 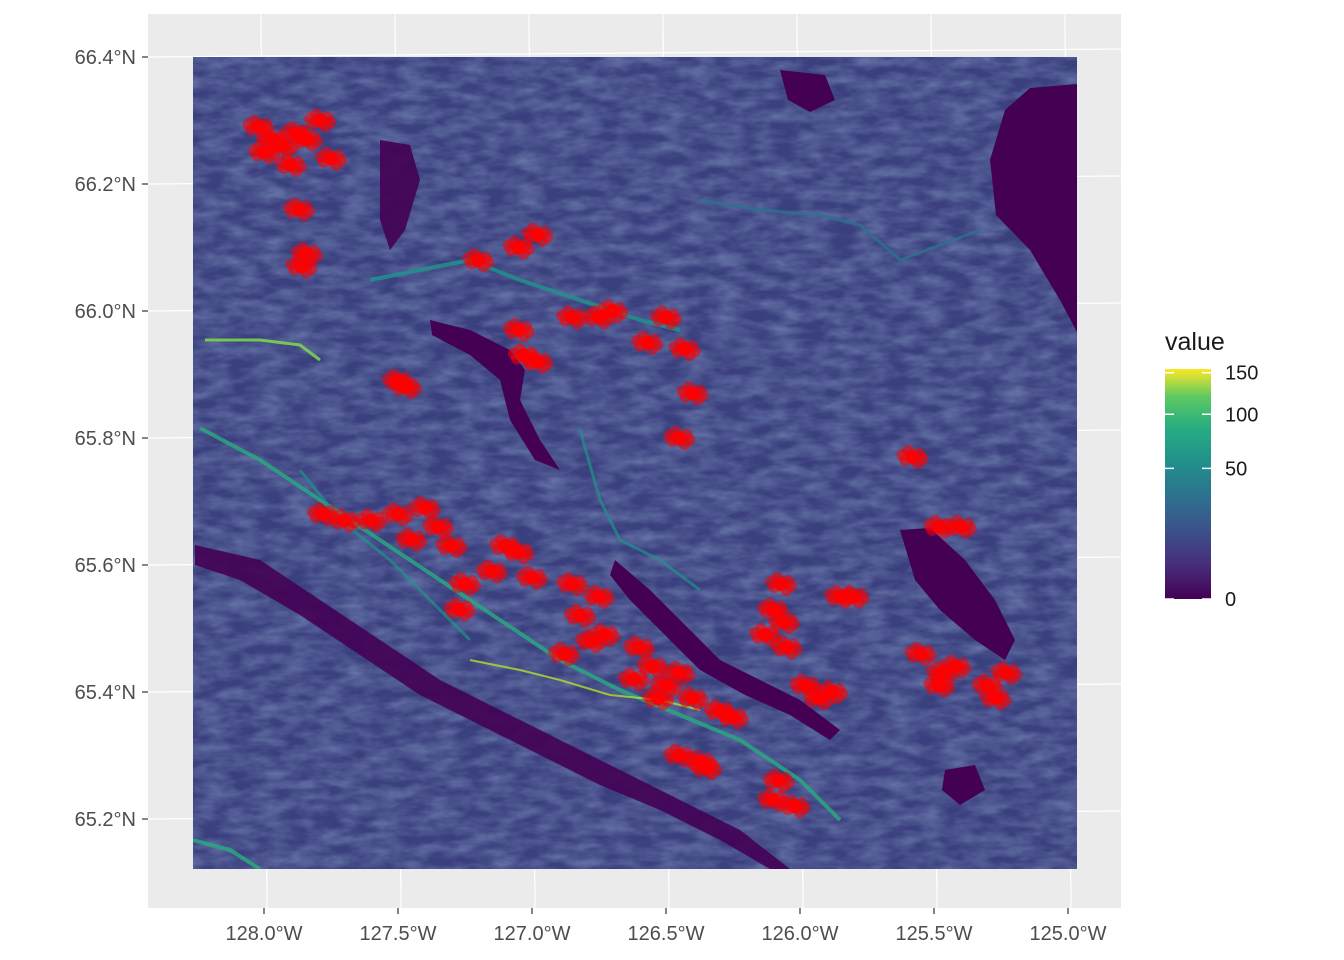 I want to click on y-tick-label: 65.8°N, so click(x=105, y=439).